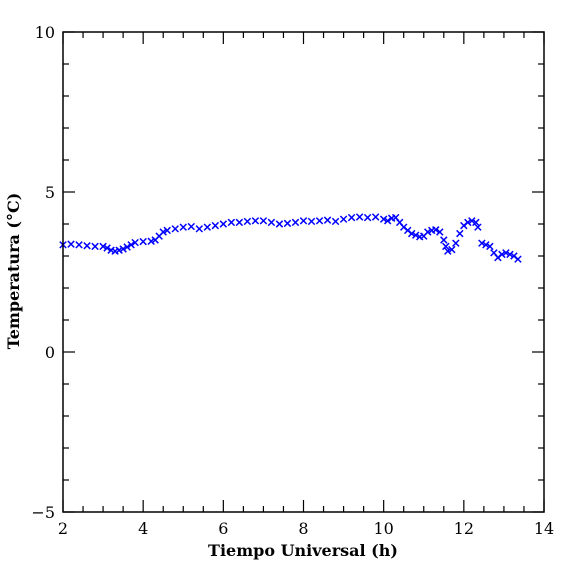 The height and width of the screenshot is (574, 574). What do you see at coordinates (50, 192) in the screenshot?
I see `y-tick-label: 5` at bounding box center [50, 192].